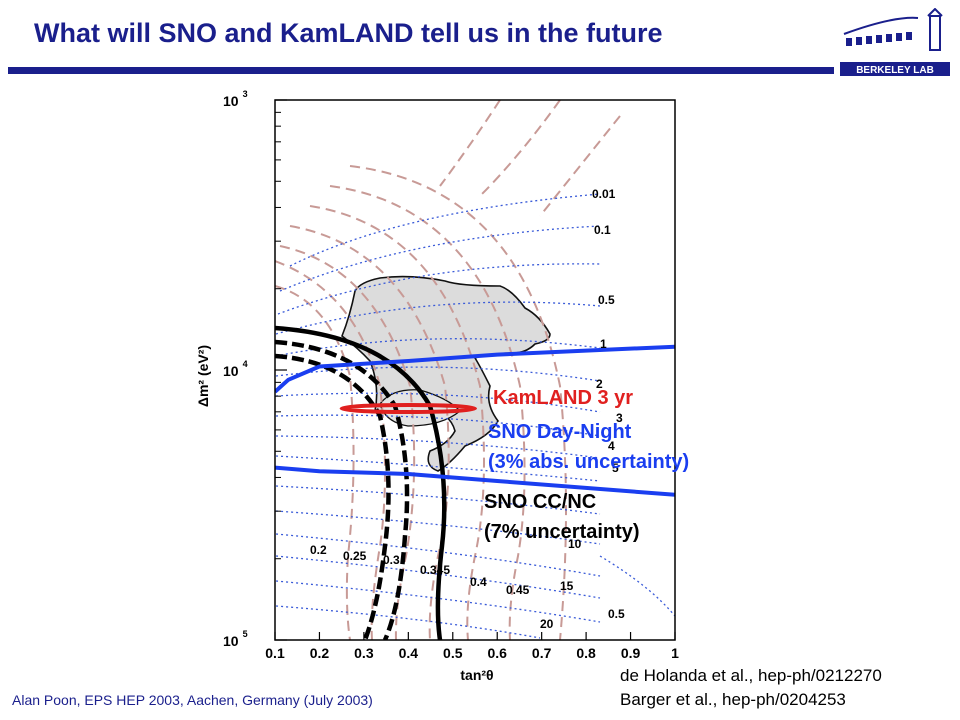 The image size is (960, 720). What do you see at coordinates (245, 94) in the screenshot?
I see `y-tick-exponent-0: 3` at bounding box center [245, 94].